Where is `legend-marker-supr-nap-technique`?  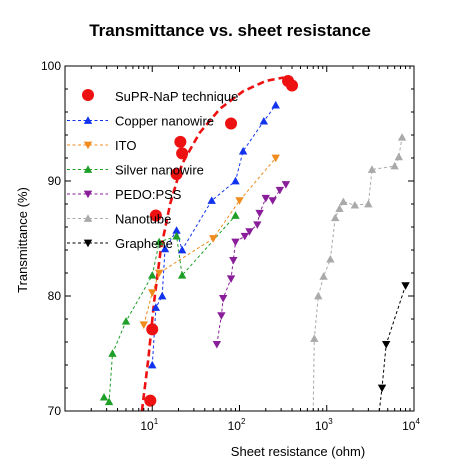 legend-marker-supr-nap-technique is located at coordinates (88, 95).